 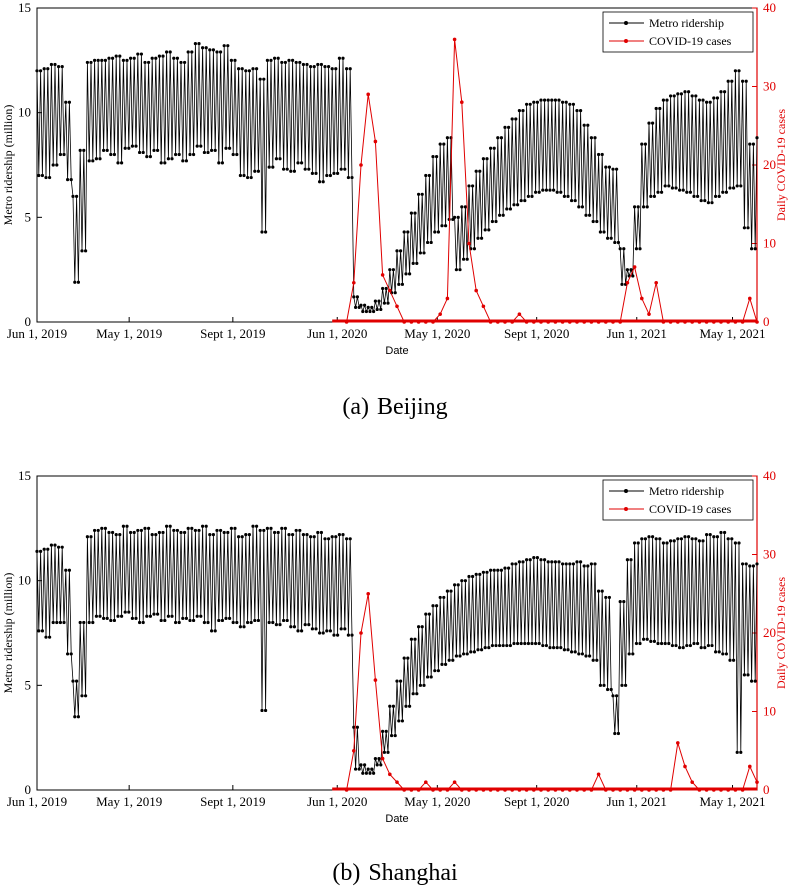 What do you see at coordinates (769, 164) in the screenshot?
I see `y2-tick-label: 20` at bounding box center [769, 164].